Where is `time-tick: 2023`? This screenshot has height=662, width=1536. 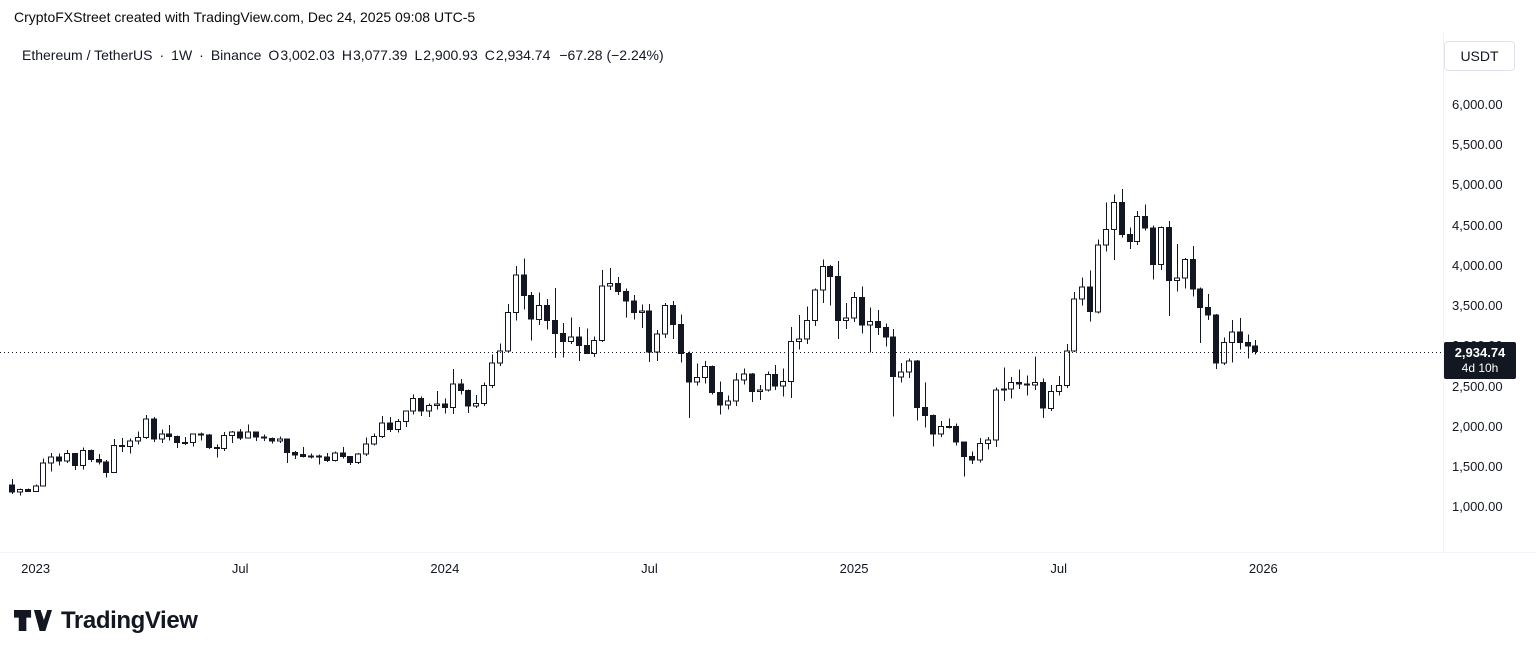 time-tick: 2023 is located at coordinates (36, 568).